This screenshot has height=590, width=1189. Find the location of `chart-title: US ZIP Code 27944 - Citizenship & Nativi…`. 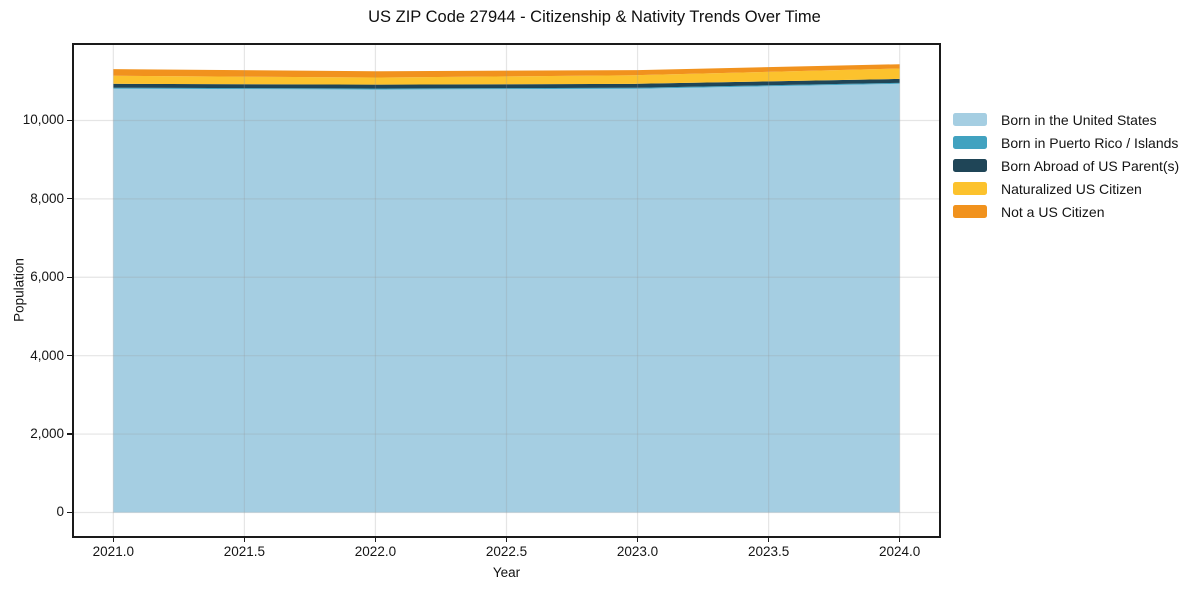

chart-title: US ZIP Code 27944 - Citizenship & Nativi… is located at coordinates (594, 17).